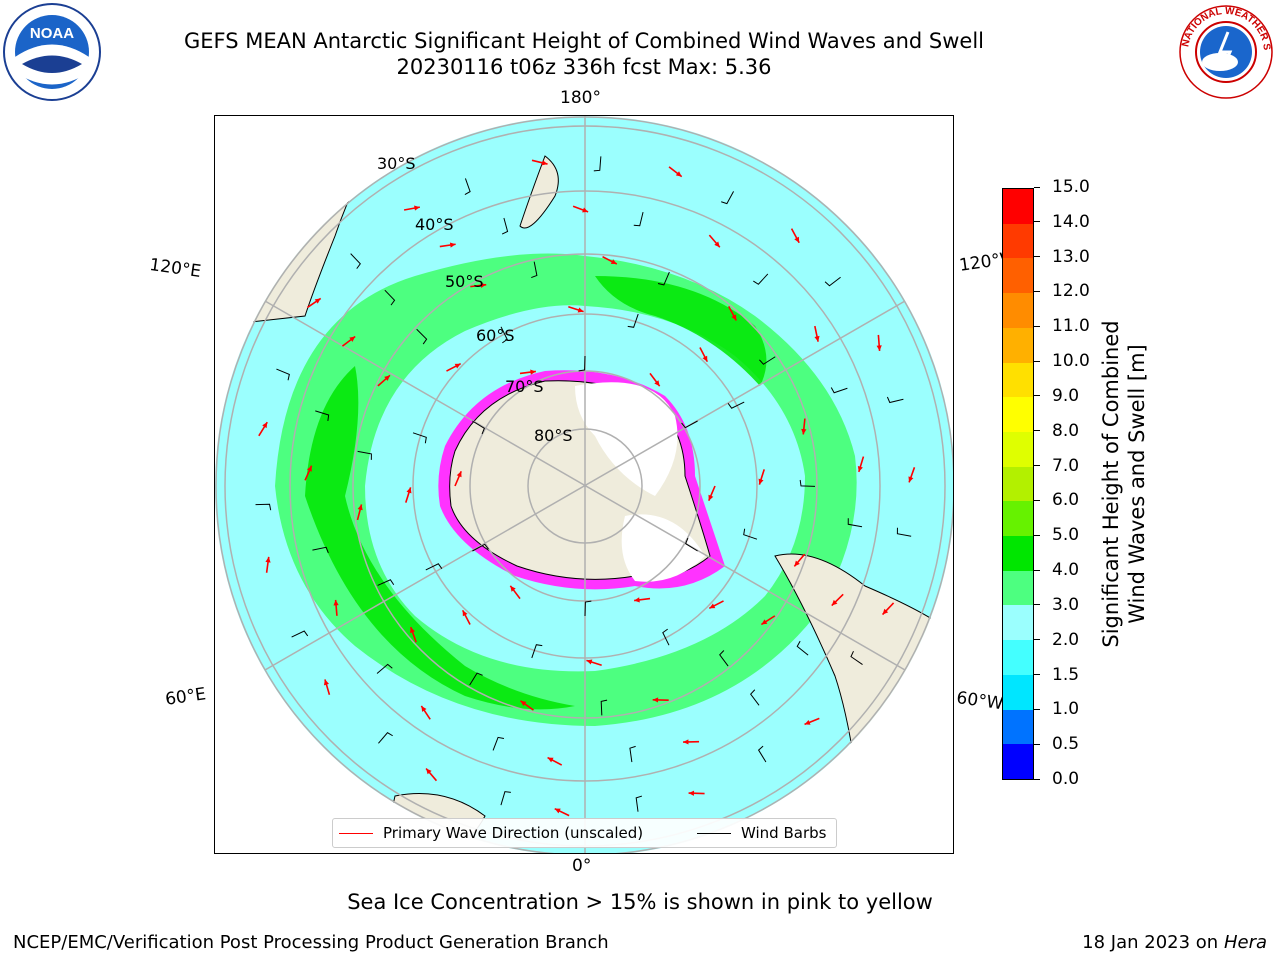 The width and height of the screenshot is (1280, 960). I want to click on colorbar-label-line1: Significant Height of Combined, so click(1111, 484).